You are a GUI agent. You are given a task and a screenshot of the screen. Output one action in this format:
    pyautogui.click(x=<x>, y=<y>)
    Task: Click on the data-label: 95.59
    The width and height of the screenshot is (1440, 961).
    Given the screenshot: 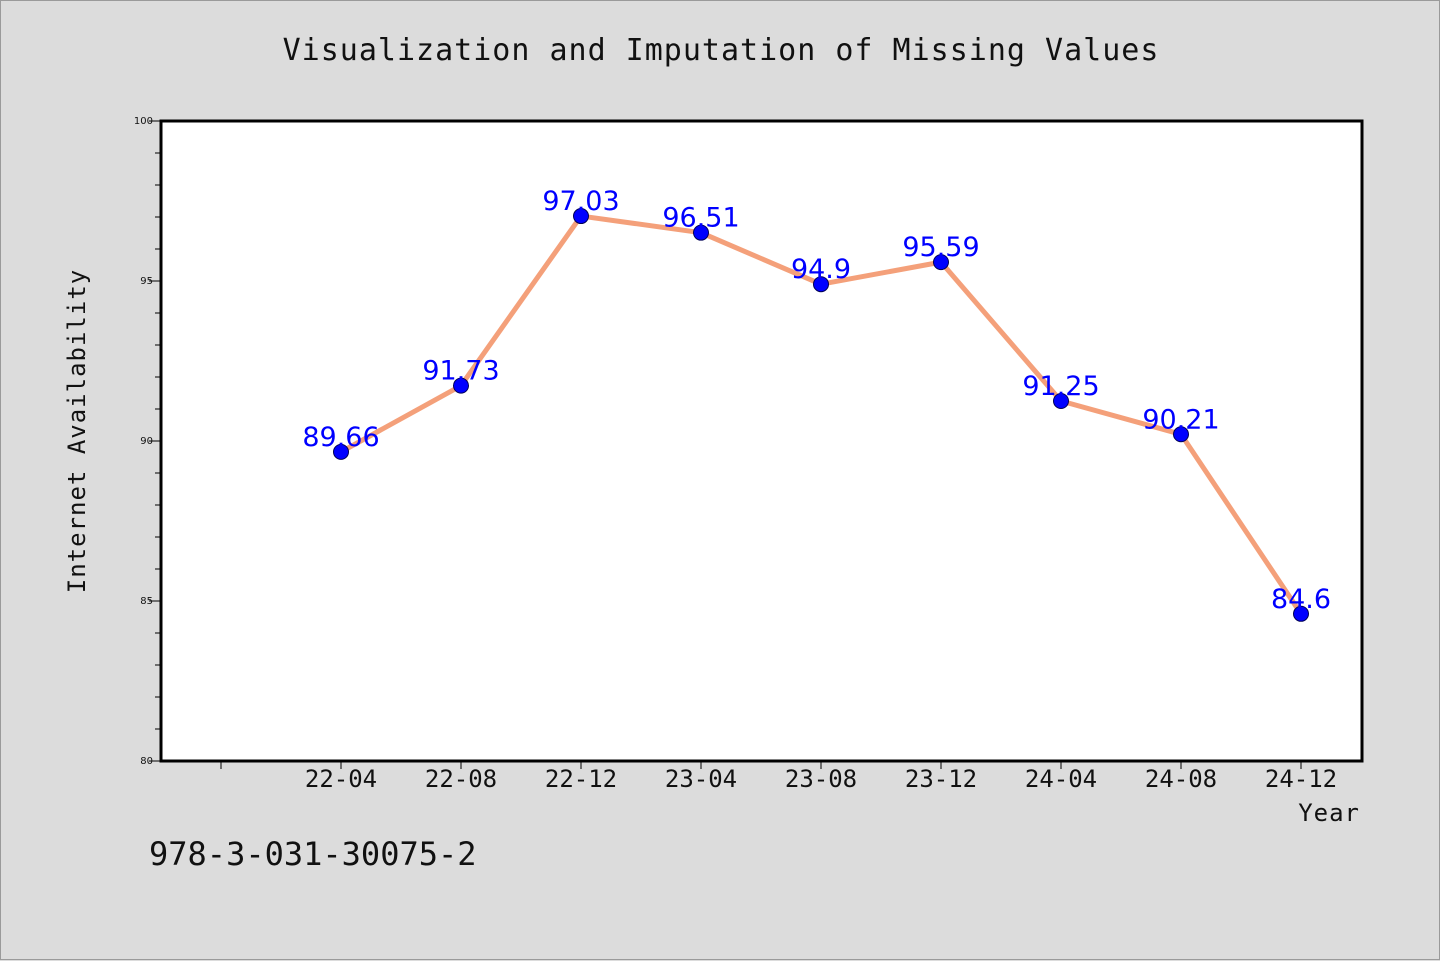 What is the action you would take?
    pyautogui.click(x=940, y=247)
    